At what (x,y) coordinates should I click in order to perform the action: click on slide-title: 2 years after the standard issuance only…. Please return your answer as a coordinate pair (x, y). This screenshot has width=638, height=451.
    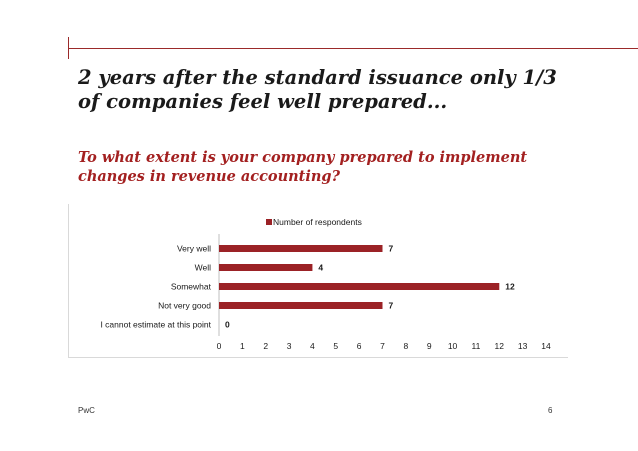
    Looking at the image, I should click on (338, 90).